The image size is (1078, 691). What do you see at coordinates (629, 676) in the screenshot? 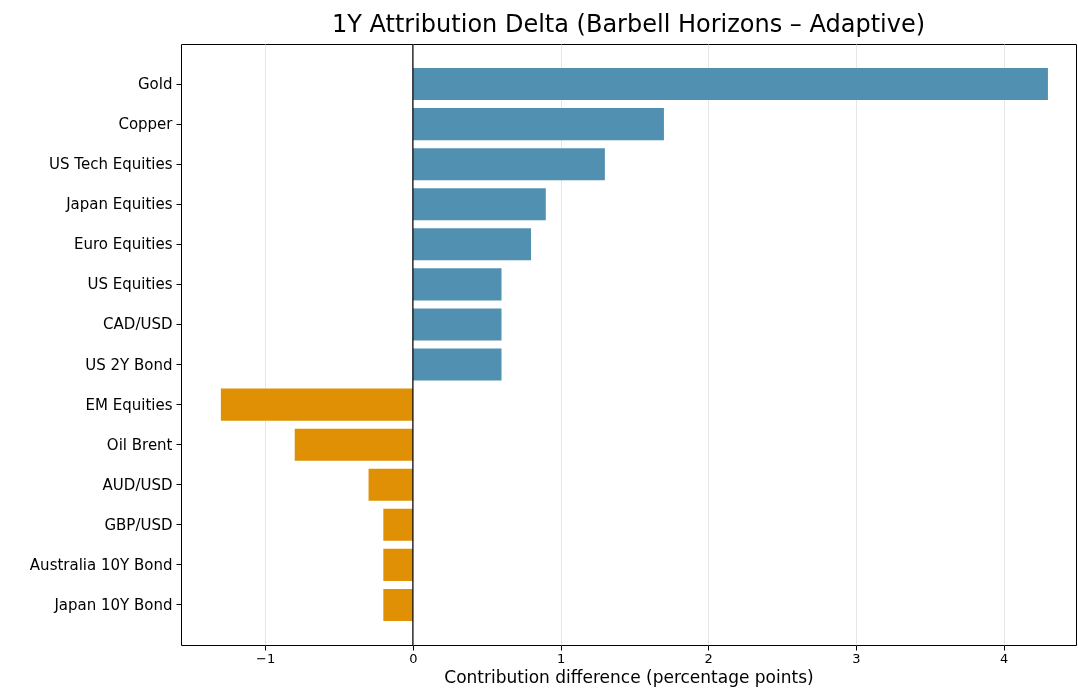
I see `x-axis-title: Contribution difference (percentage points)` at bounding box center [629, 676].